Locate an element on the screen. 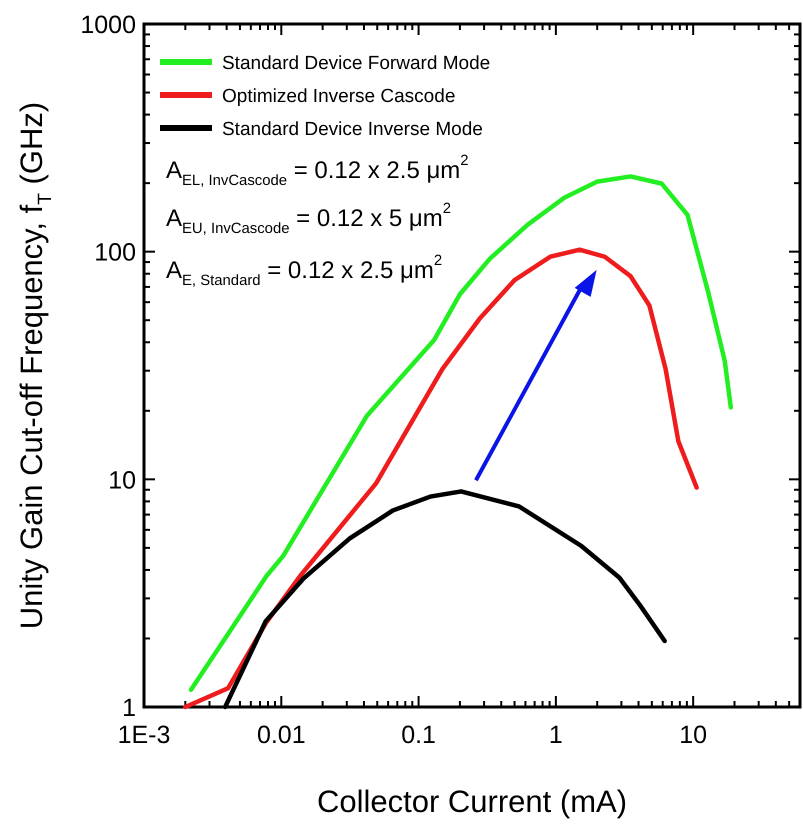 The width and height of the screenshot is (803, 832). annotation: A$_{EL, InvCascode}$ = 0.12 x 2.5 μm$^{2}$ is located at coordinates (317, 171).